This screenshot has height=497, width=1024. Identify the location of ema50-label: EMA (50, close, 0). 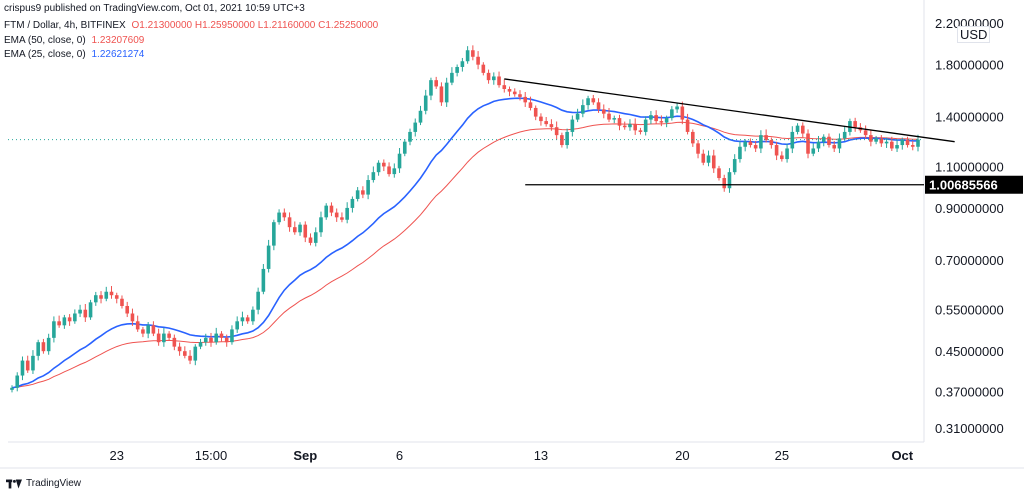
(45, 40).